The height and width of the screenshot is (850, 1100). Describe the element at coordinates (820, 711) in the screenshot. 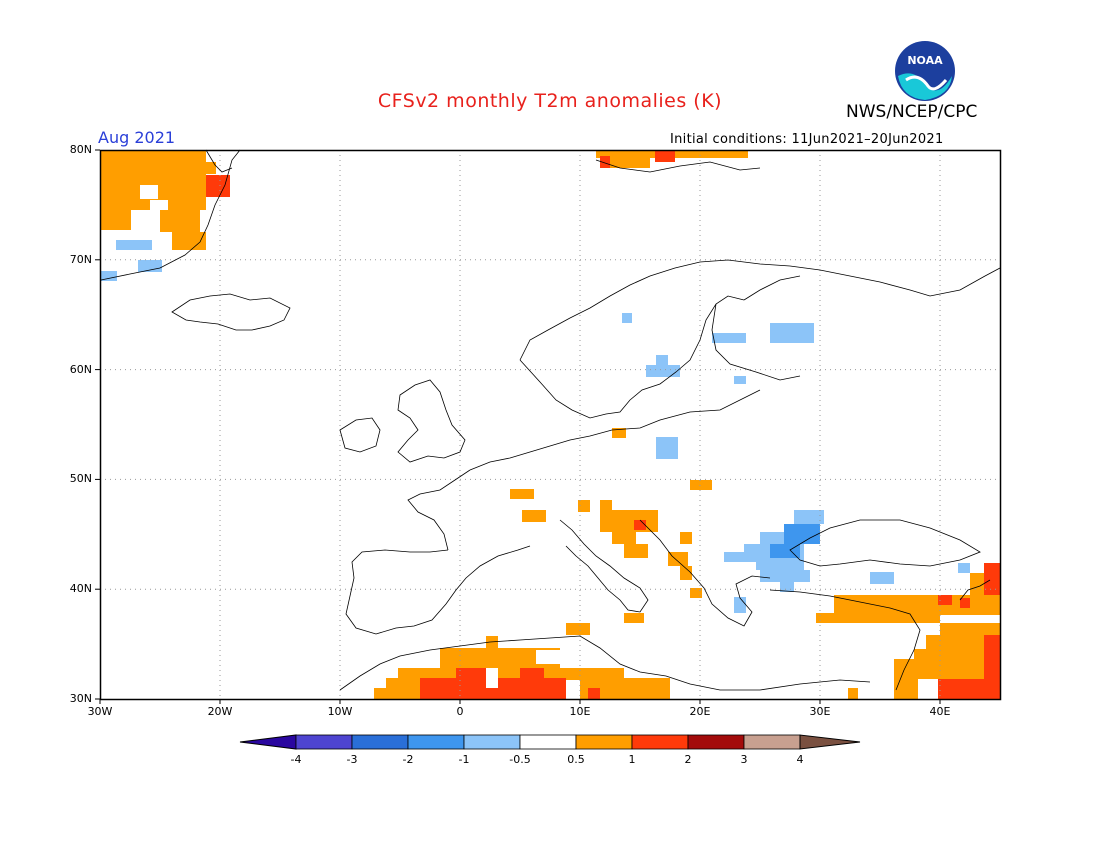

I see `lon-label: 30E` at that location.